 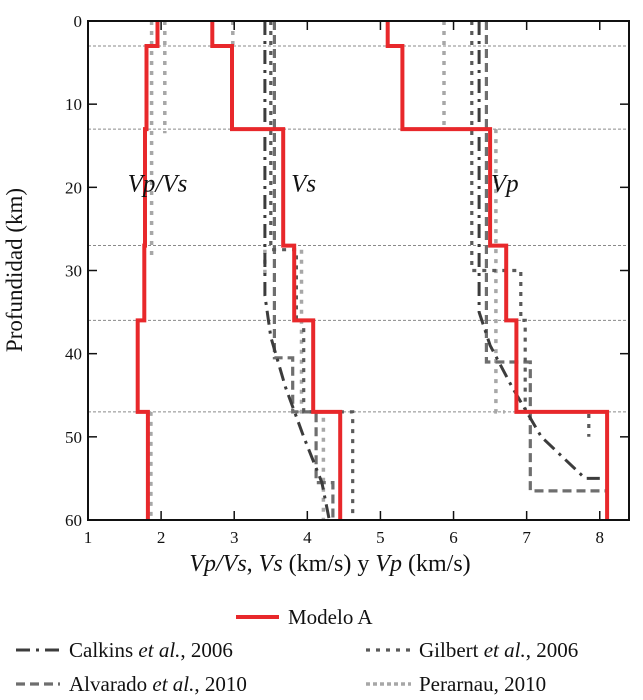 I want to click on legend-label-perarnau: Perarnau, 2010, so click(x=482, y=684).